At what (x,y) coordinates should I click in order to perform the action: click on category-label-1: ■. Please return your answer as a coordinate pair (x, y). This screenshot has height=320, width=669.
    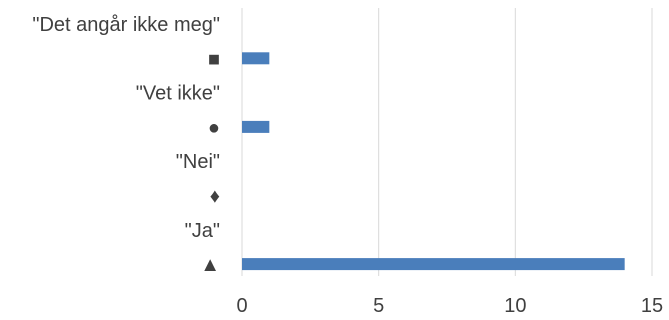
    Looking at the image, I should click on (214, 59).